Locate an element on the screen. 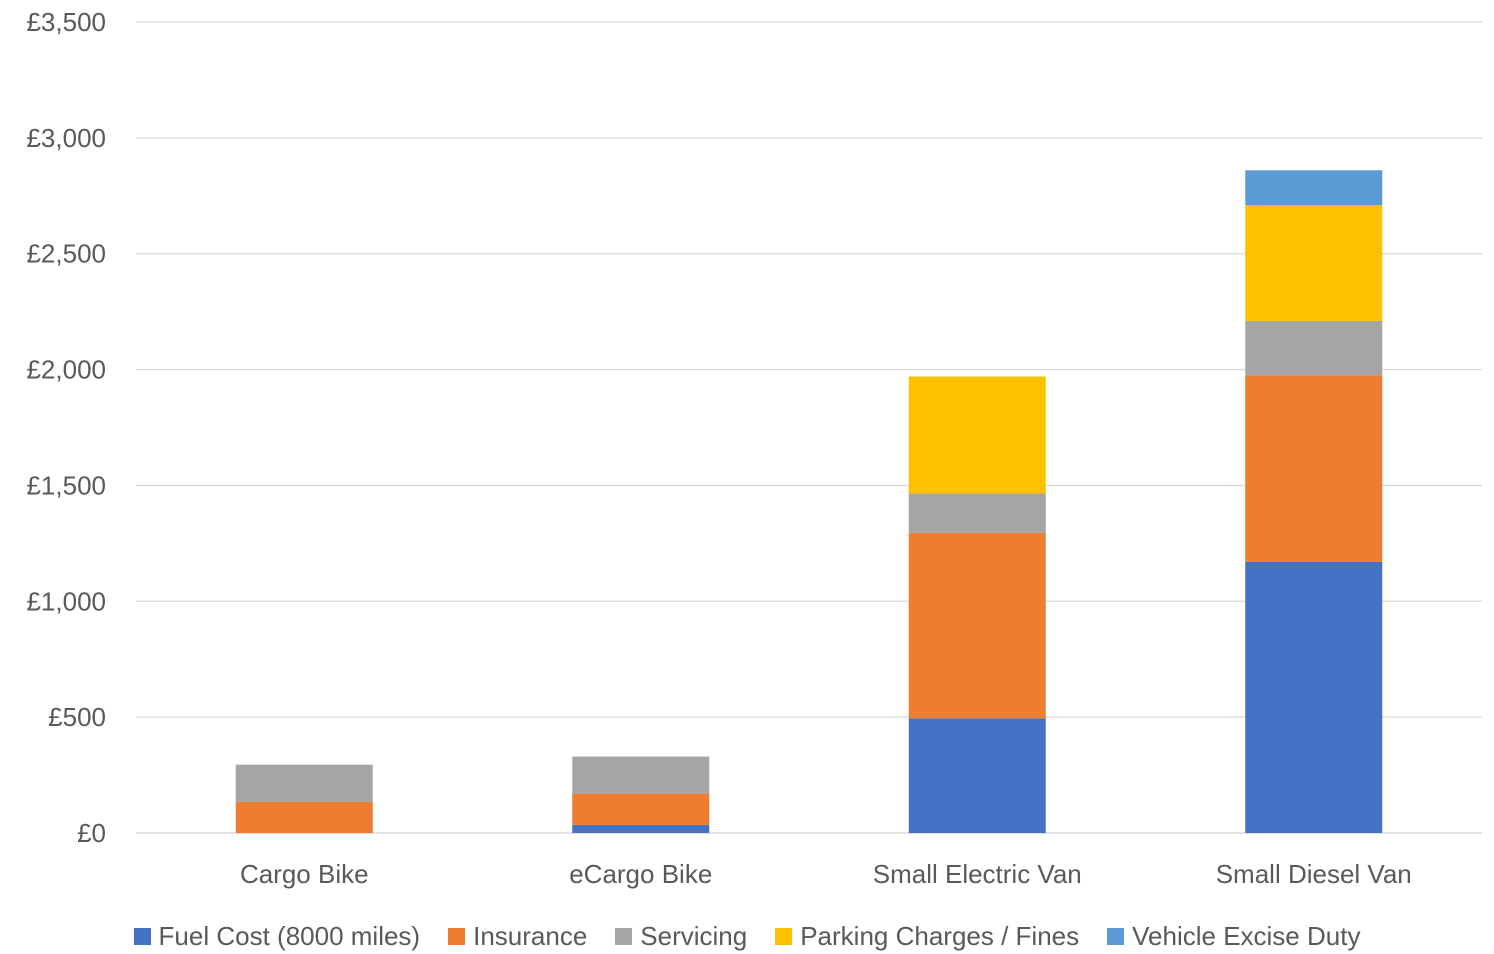  y-tick-label: £1,000 is located at coordinates (66, 601).